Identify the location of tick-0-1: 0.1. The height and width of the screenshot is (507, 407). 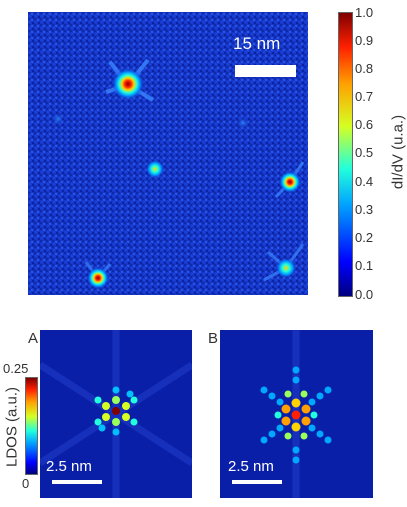
(364, 265).